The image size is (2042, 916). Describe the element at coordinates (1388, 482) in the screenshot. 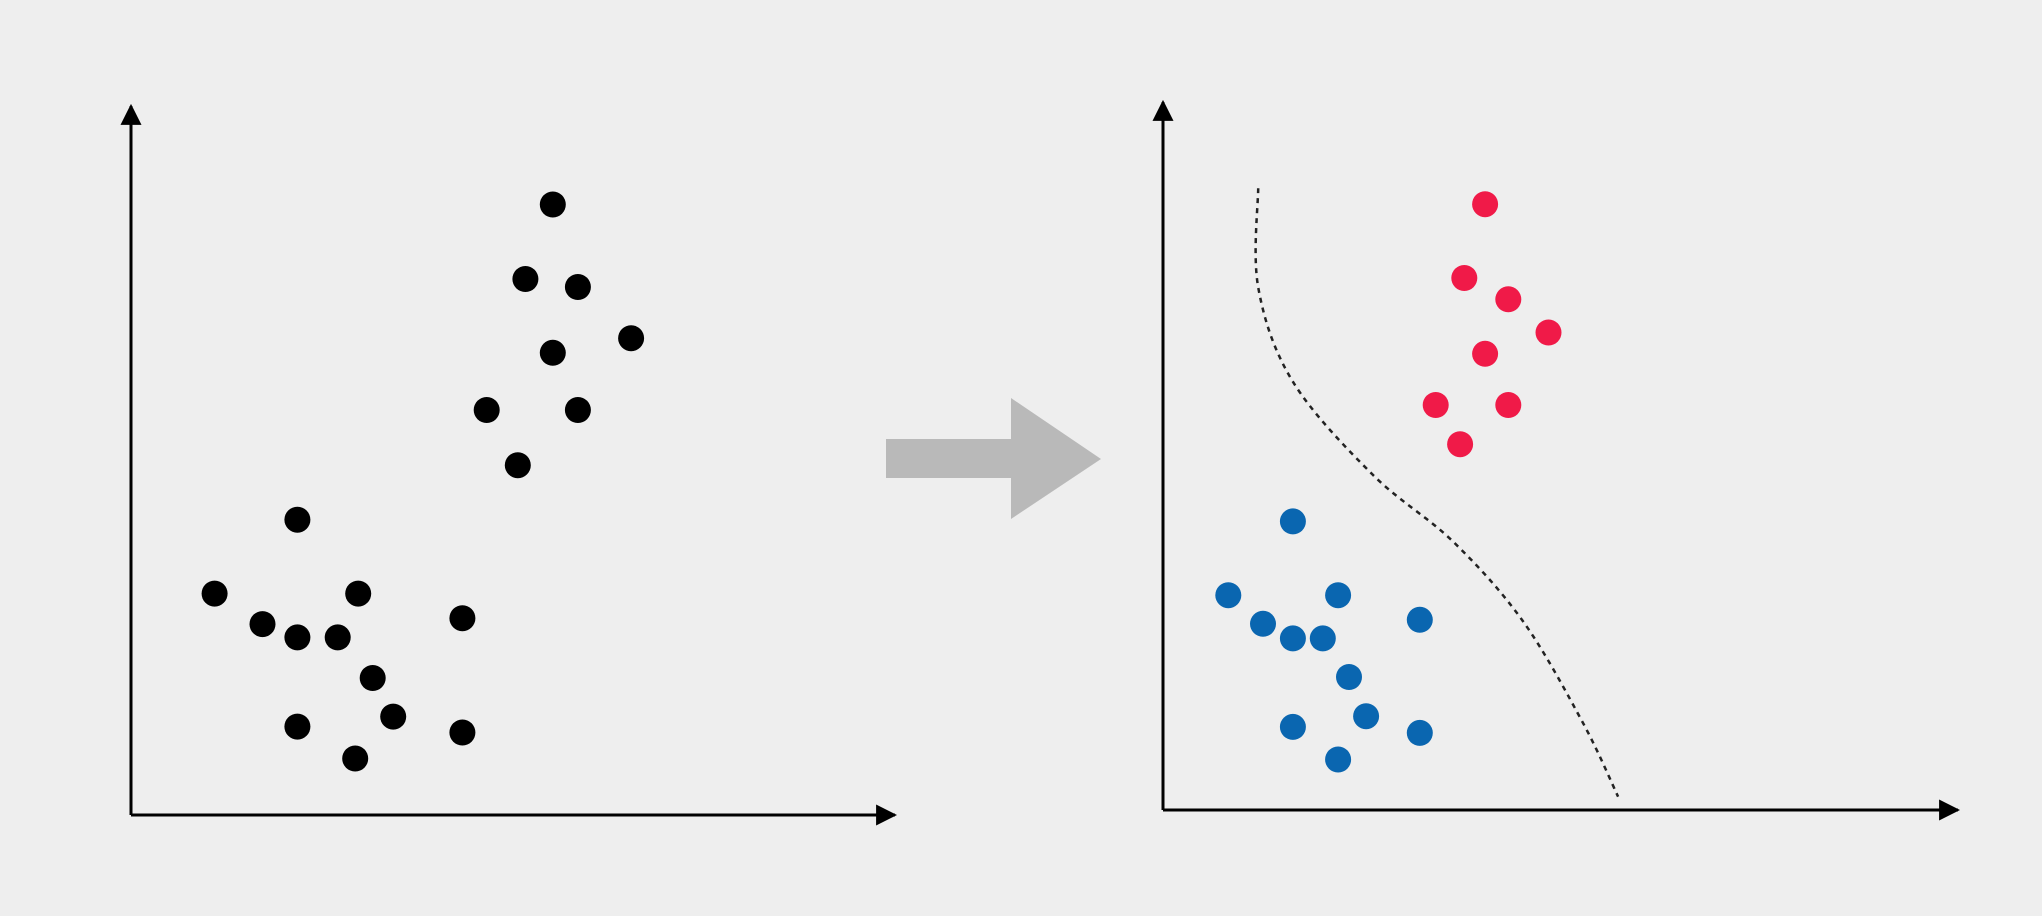

I see `clustered-points` at that location.